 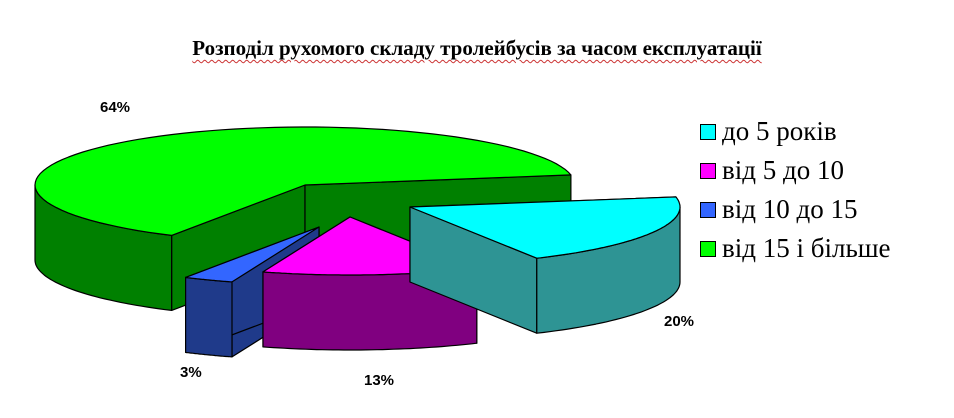 What do you see at coordinates (679, 321) in the screenshot?
I see `data-label-0: 20%` at bounding box center [679, 321].